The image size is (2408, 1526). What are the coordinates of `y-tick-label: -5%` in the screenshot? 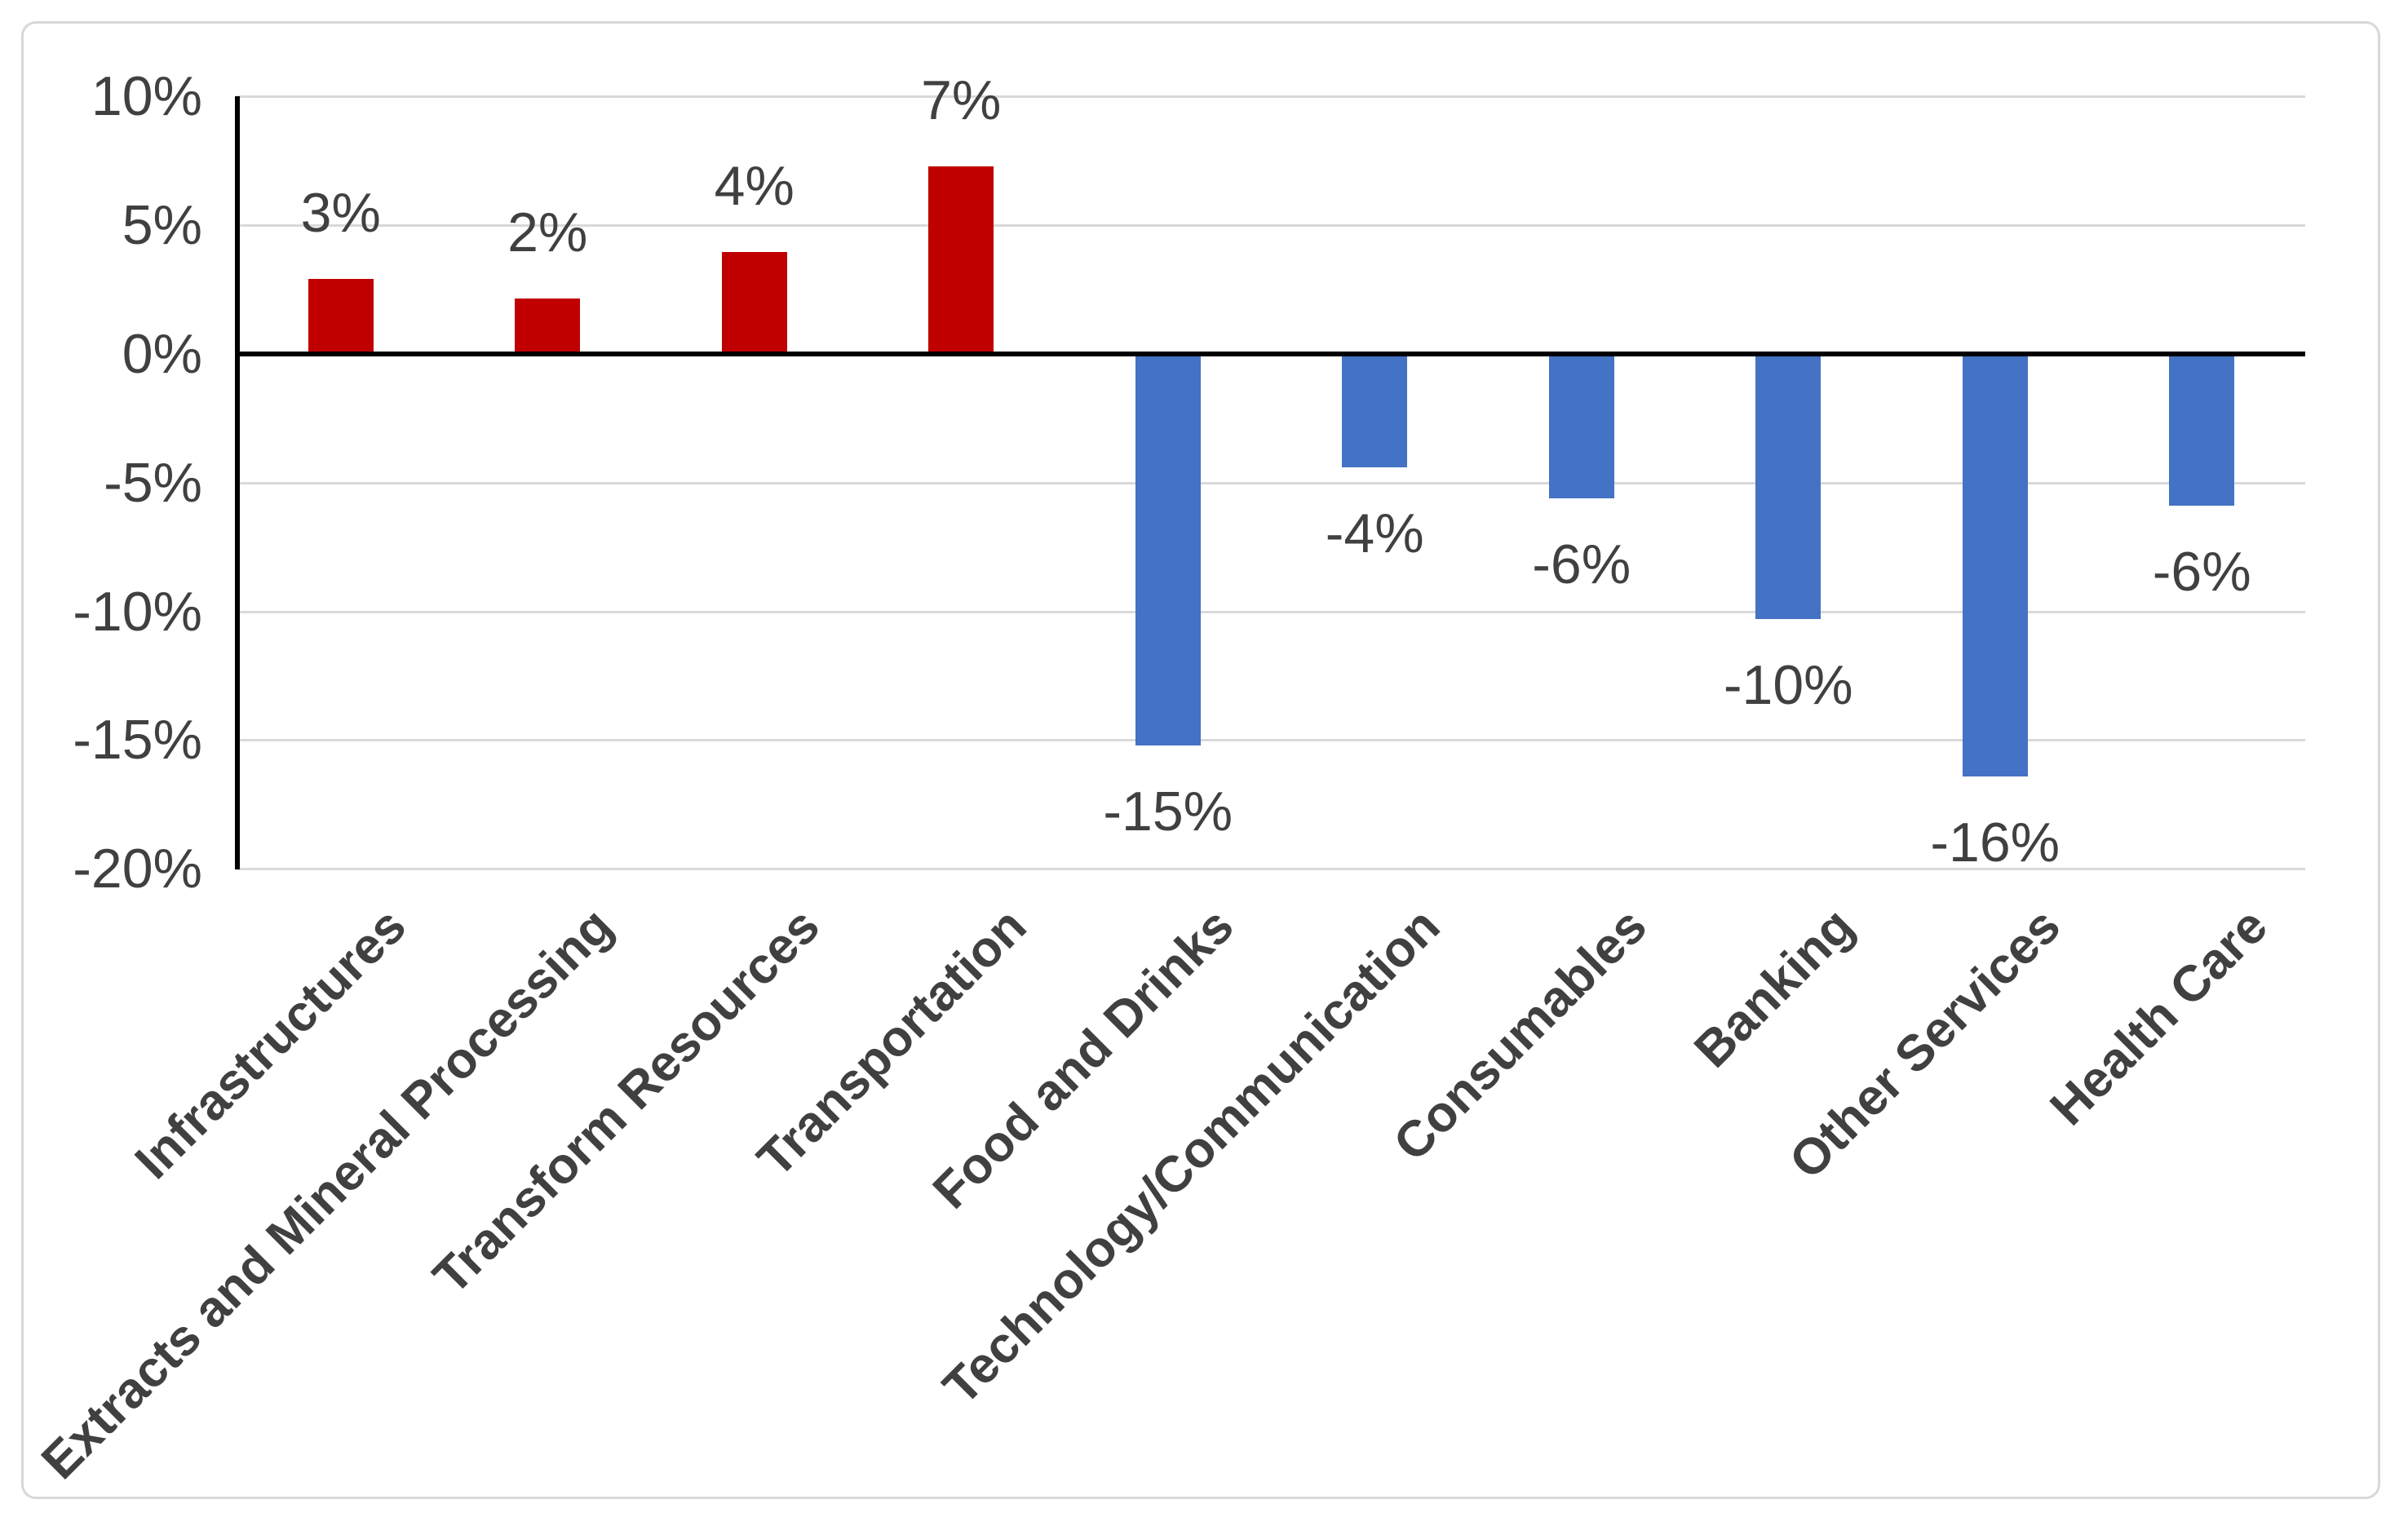 It's located at (153, 482).